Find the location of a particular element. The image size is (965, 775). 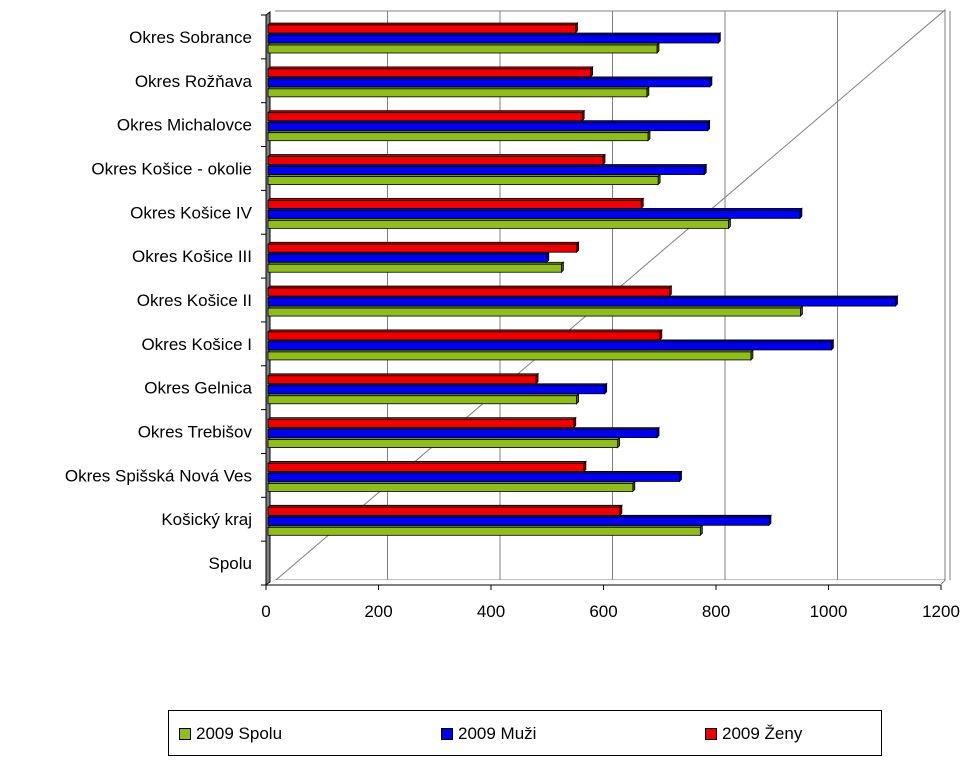

x-tick-label: 1200 is located at coordinates (941, 611).